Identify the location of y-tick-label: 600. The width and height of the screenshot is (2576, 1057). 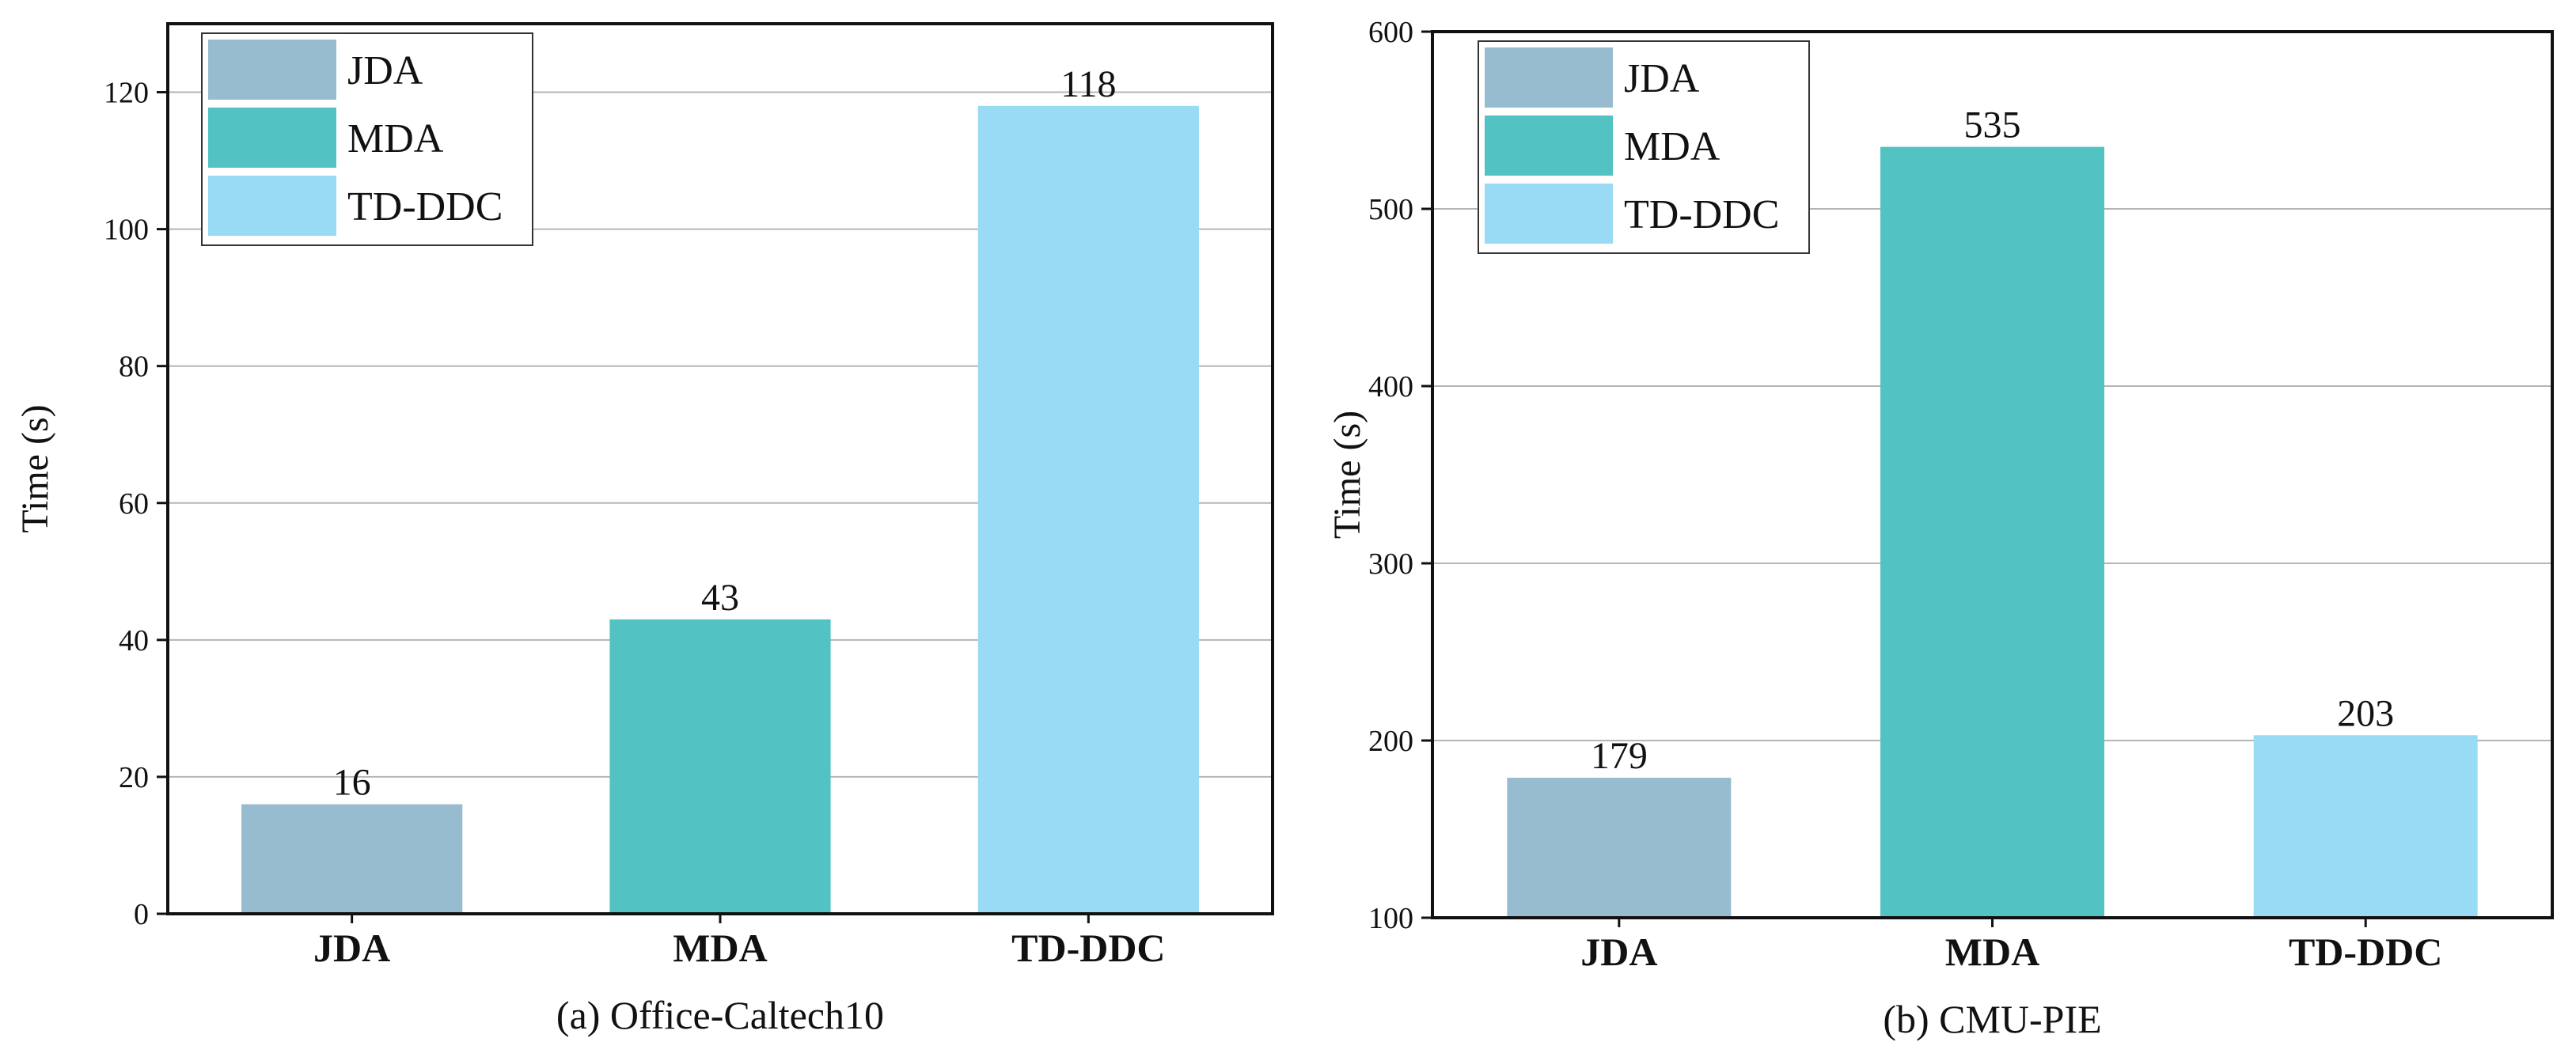
(1390, 33).